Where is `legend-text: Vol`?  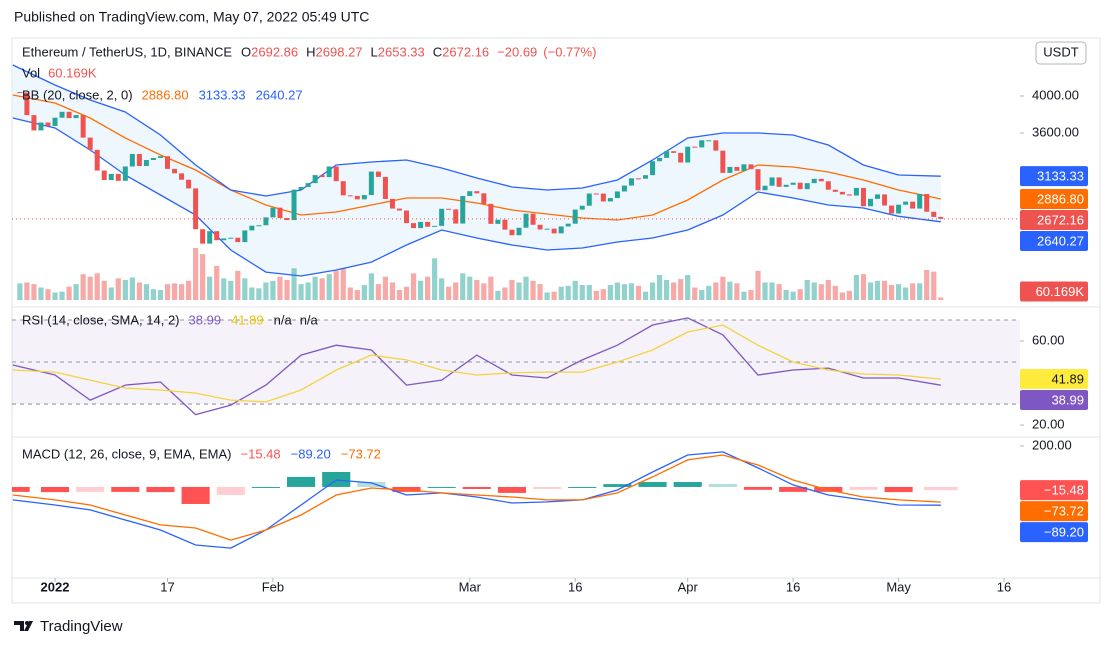
legend-text: Vol is located at coordinates (31, 72).